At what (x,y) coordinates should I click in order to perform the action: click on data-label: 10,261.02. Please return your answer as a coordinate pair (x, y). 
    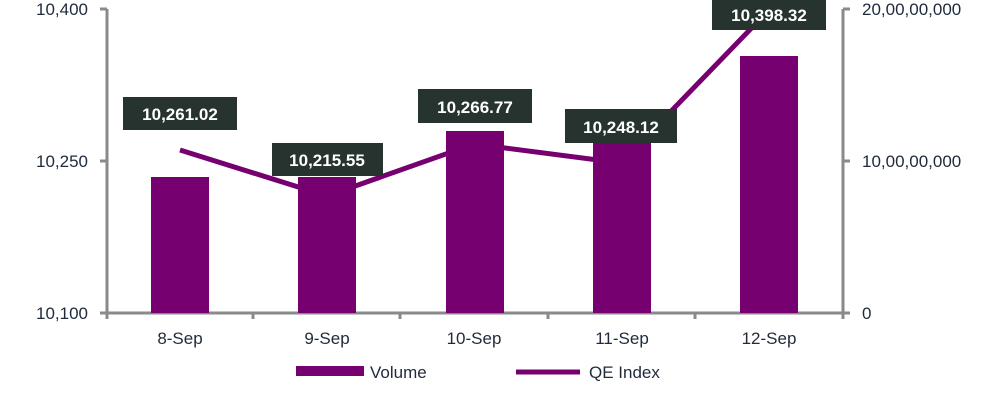
    Looking at the image, I should click on (180, 114).